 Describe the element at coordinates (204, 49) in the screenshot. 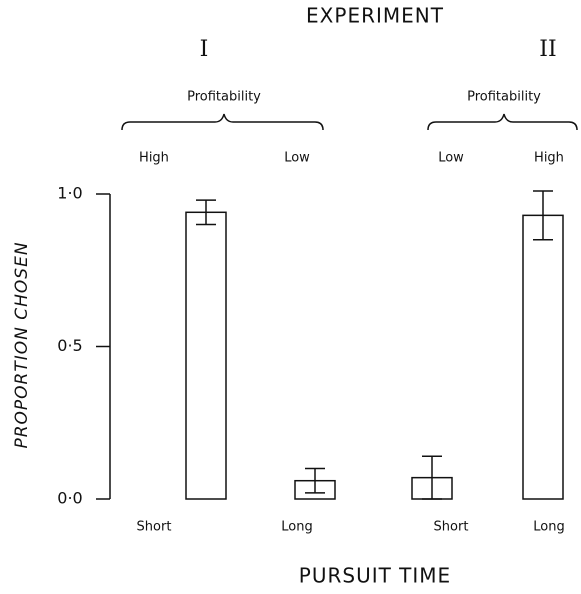

I see `group-label: I` at that location.